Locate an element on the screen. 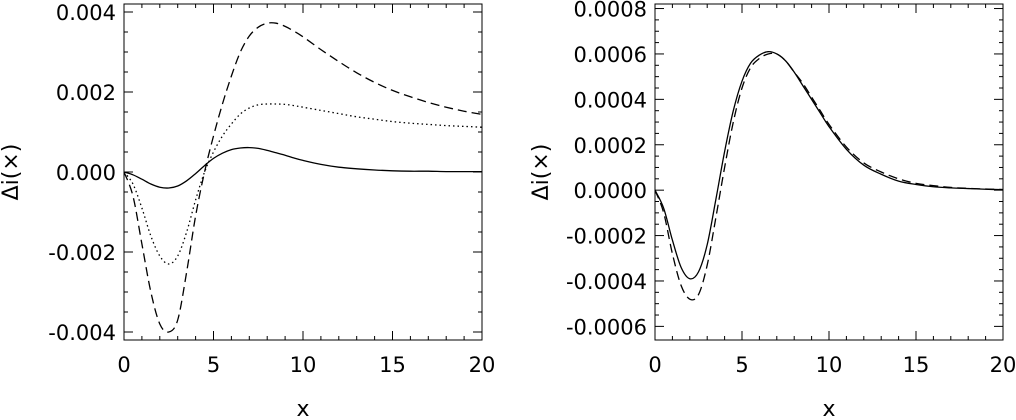  y-tick-label: 0.0000 is located at coordinates (610, 191).